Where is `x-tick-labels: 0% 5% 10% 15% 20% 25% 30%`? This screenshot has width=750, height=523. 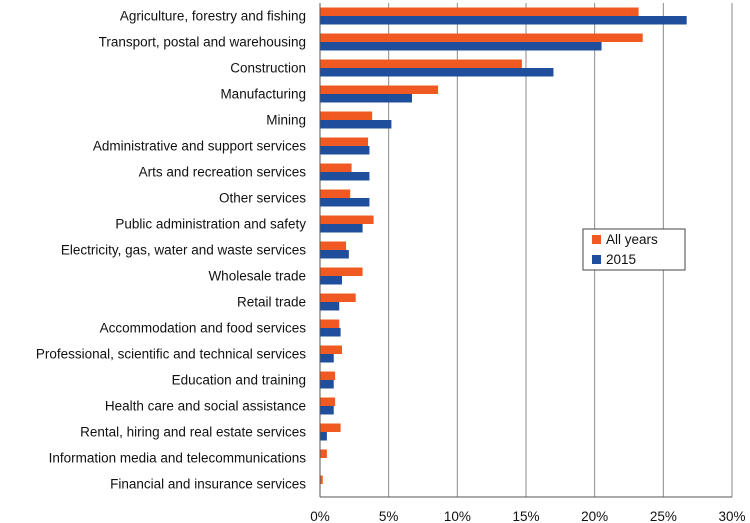
x-tick-labels: 0% 5% 10% 15% 20% 25% 30% is located at coordinates (527, 516).